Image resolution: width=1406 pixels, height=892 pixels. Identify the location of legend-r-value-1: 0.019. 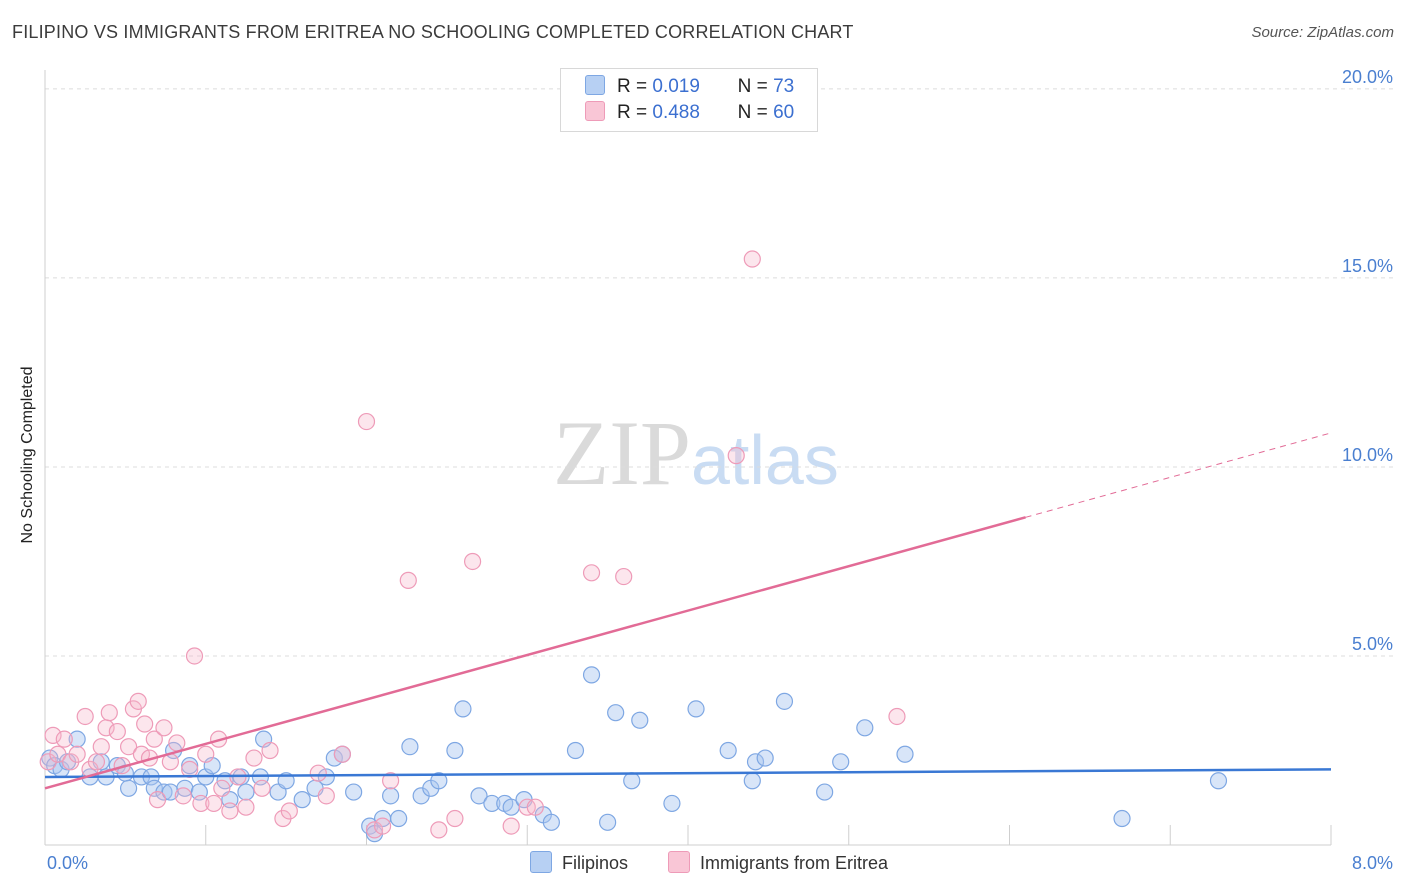
(676, 86).